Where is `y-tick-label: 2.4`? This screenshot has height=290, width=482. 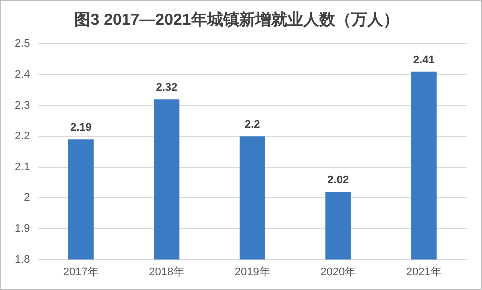 y-tick-label: 2.4 is located at coordinates (22, 75).